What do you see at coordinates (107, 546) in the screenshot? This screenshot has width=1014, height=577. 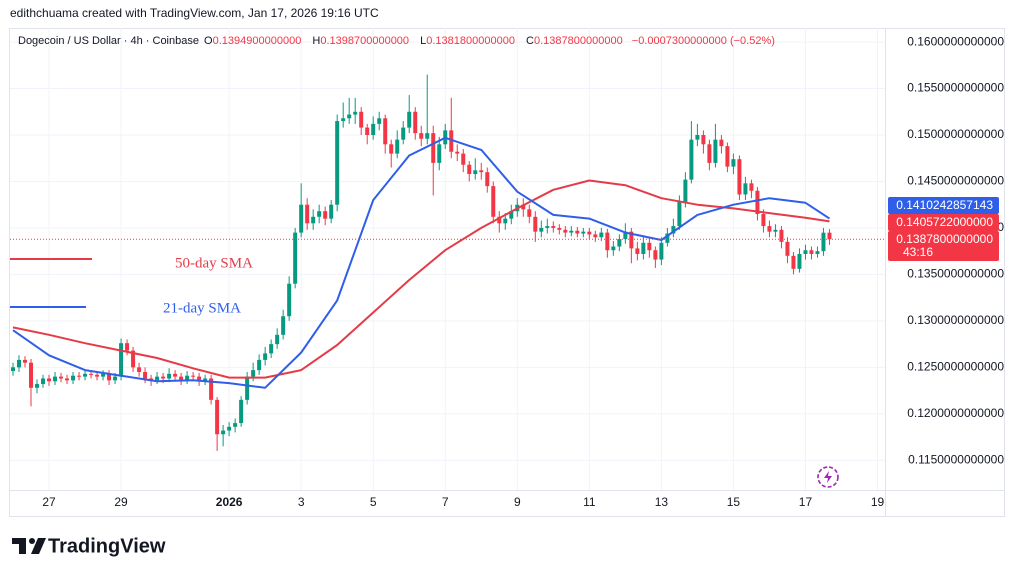 I see `logo-text: TradingView` at bounding box center [107, 546].